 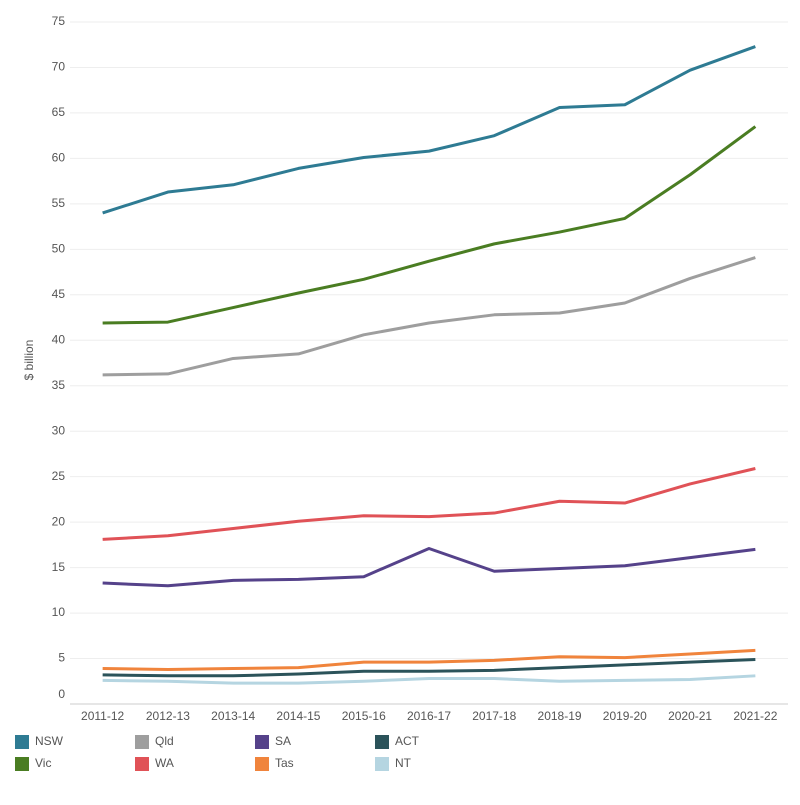 What do you see at coordinates (59, 112) in the screenshot?
I see `y-tick-label: 65` at bounding box center [59, 112].